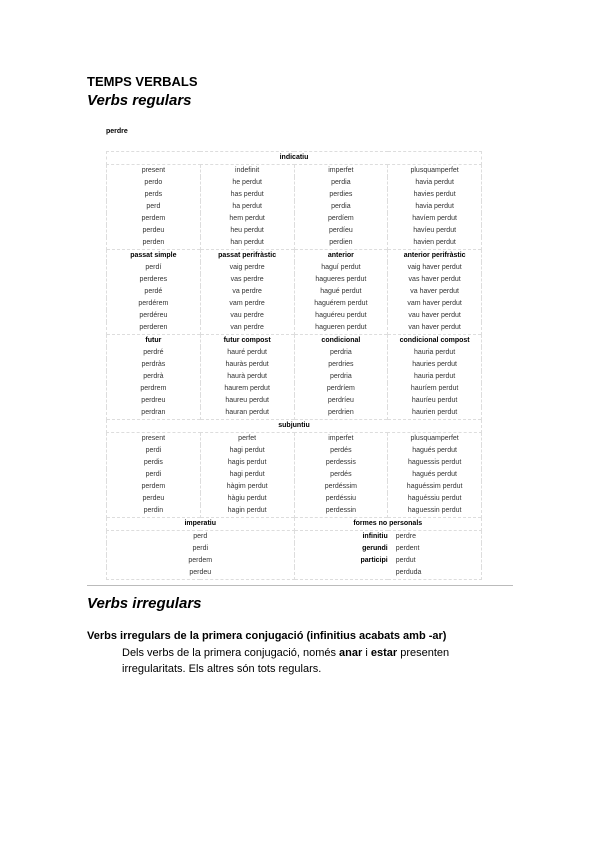 The height and width of the screenshot is (848, 600). What do you see at coordinates (247, 438) in the screenshot?
I see `tense-header: perfet` at bounding box center [247, 438].